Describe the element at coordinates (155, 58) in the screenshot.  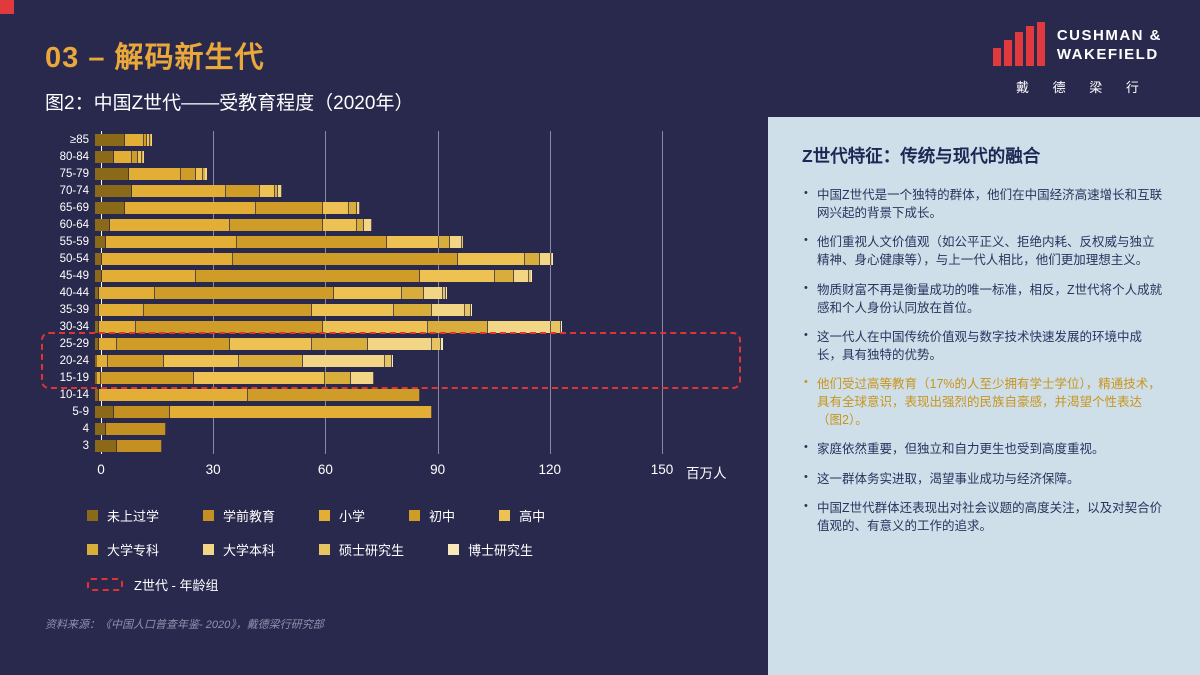
I see `page-title: 03 – 解码新生代` at that location.